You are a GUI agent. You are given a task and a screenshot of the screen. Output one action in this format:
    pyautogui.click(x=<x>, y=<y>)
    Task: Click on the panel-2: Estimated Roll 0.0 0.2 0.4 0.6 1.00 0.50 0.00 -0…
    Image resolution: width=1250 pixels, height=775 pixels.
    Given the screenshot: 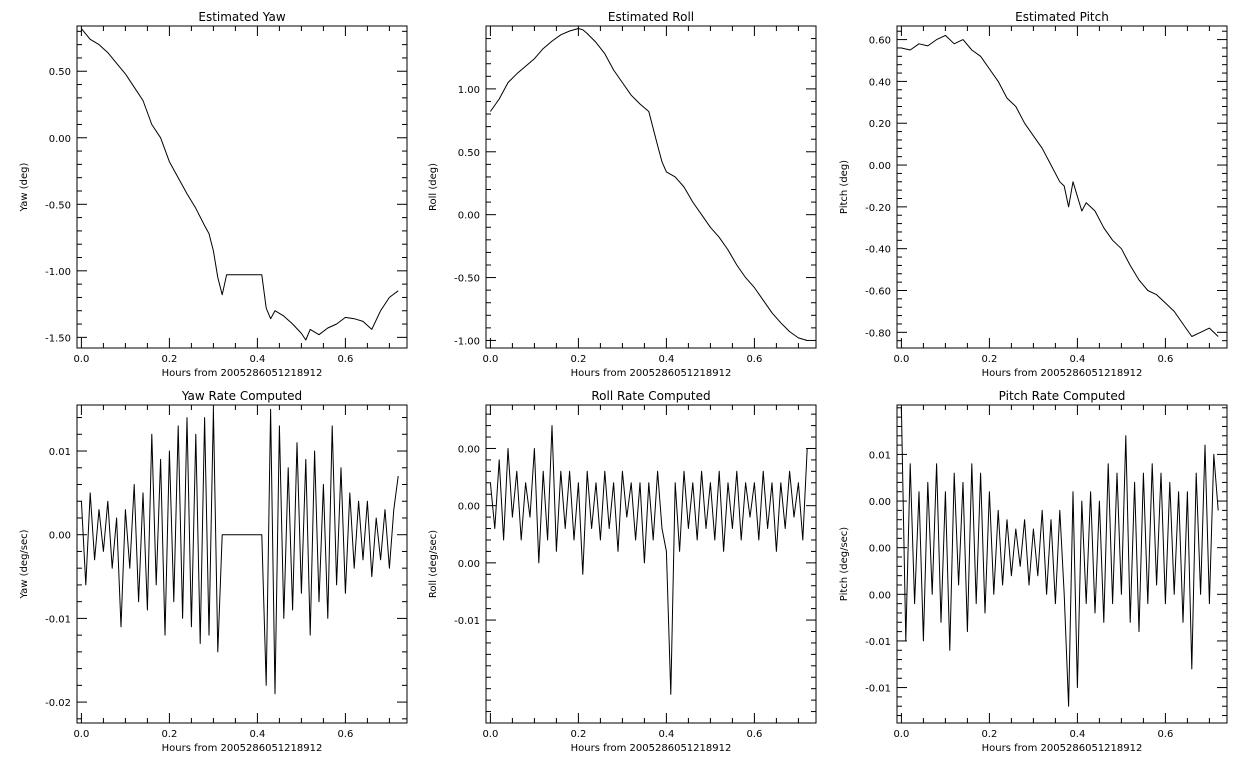 What is the action you would take?
    pyautogui.click(x=622, y=194)
    